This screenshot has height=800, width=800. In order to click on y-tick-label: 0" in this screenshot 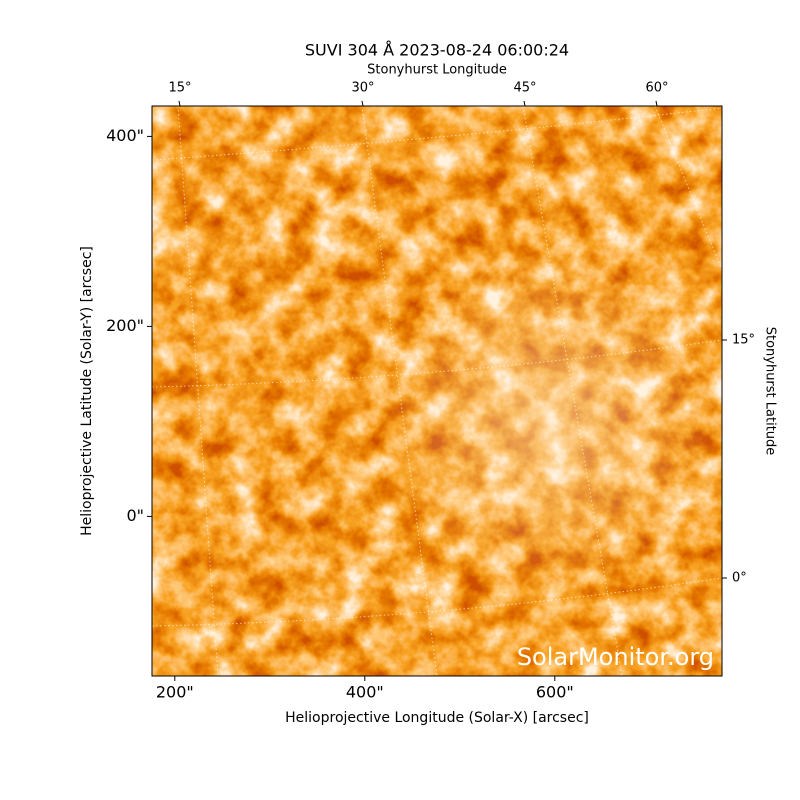, I will do `click(135, 515)`.